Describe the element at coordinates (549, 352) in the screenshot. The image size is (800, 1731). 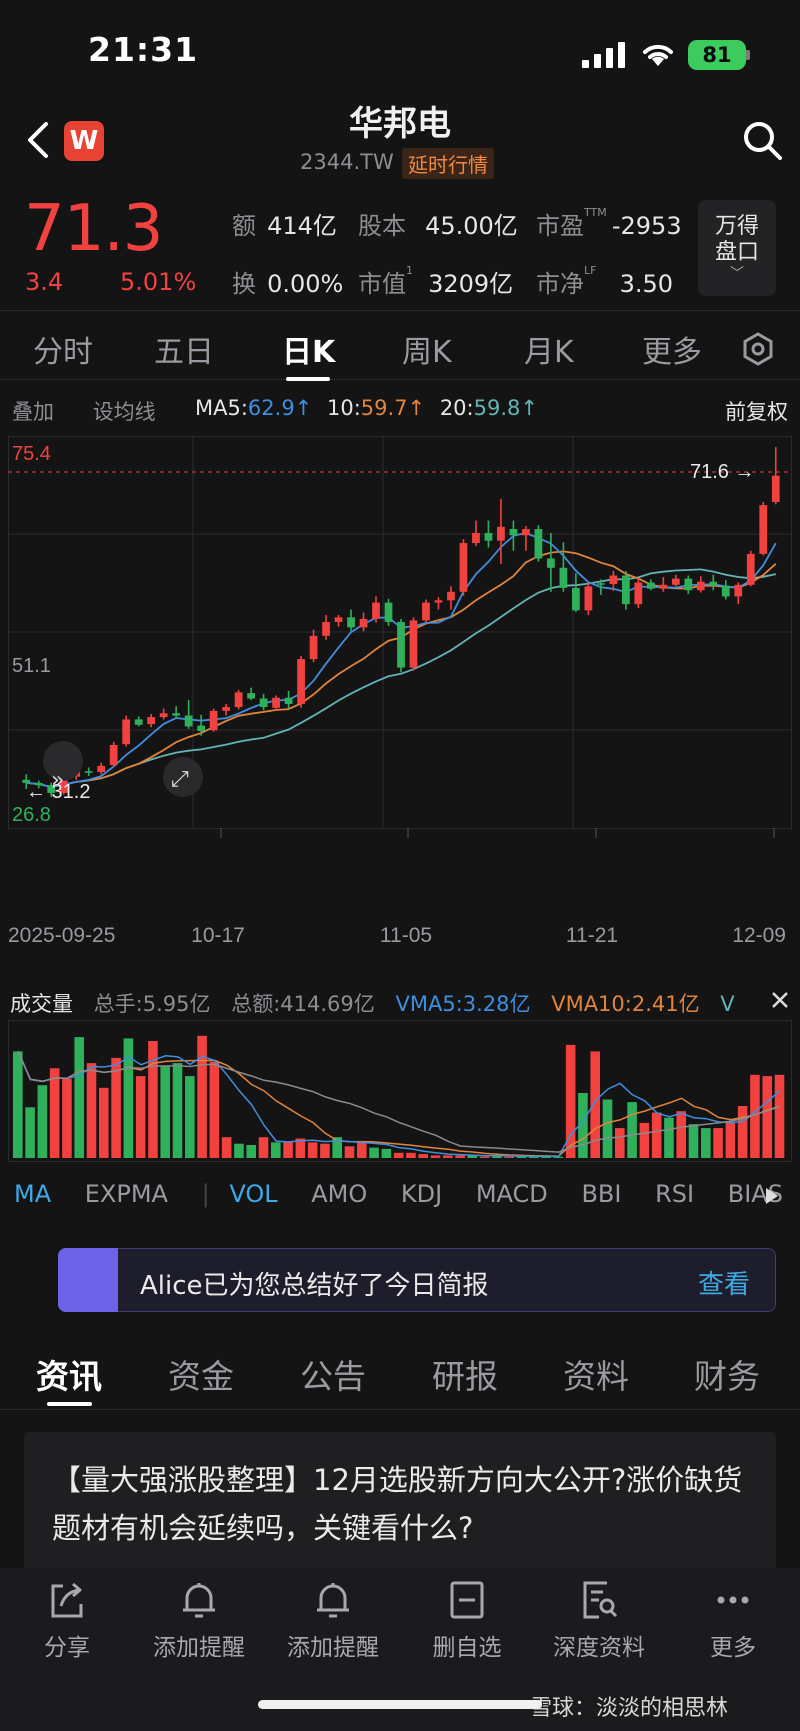
I see `tab-monthly-k: 月K` at that location.